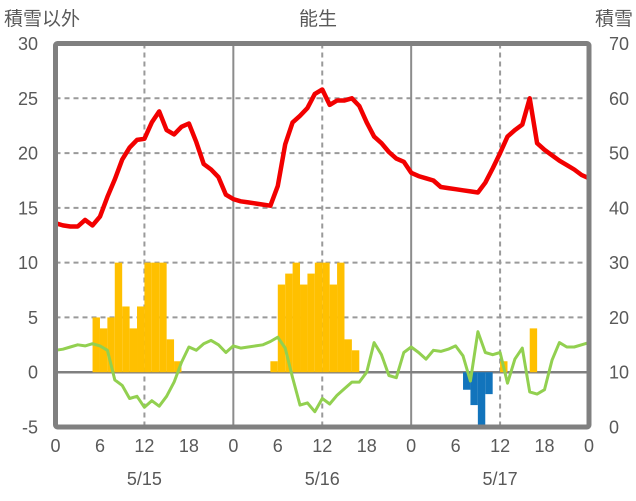 The height and width of the screenshot is (501, 636). Describe the element at coordinates (33, 318) in the screenshot. I see `left-axis-tick-label: 5` at that location.